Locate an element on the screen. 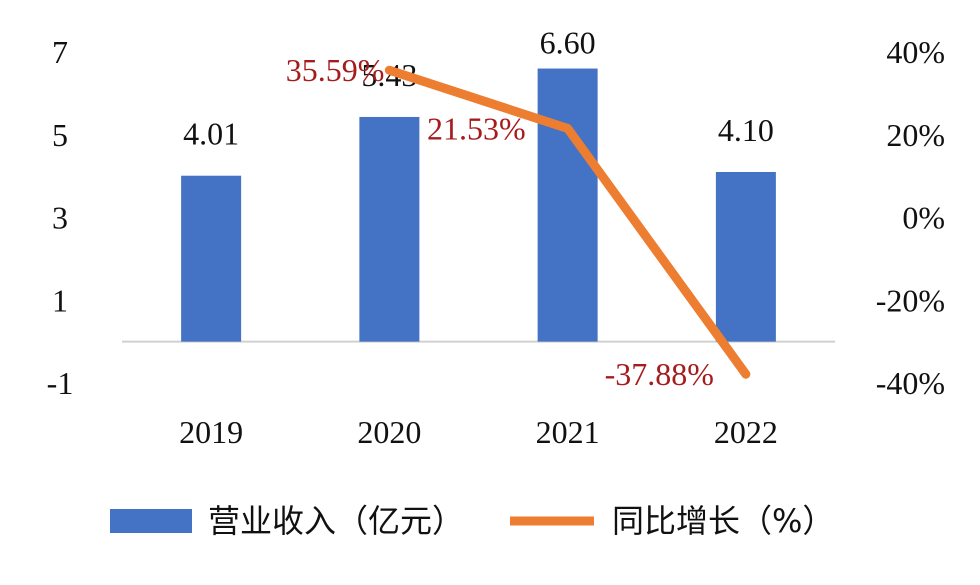  x-tick-label: 2019 is located at coordinates (211, 432).